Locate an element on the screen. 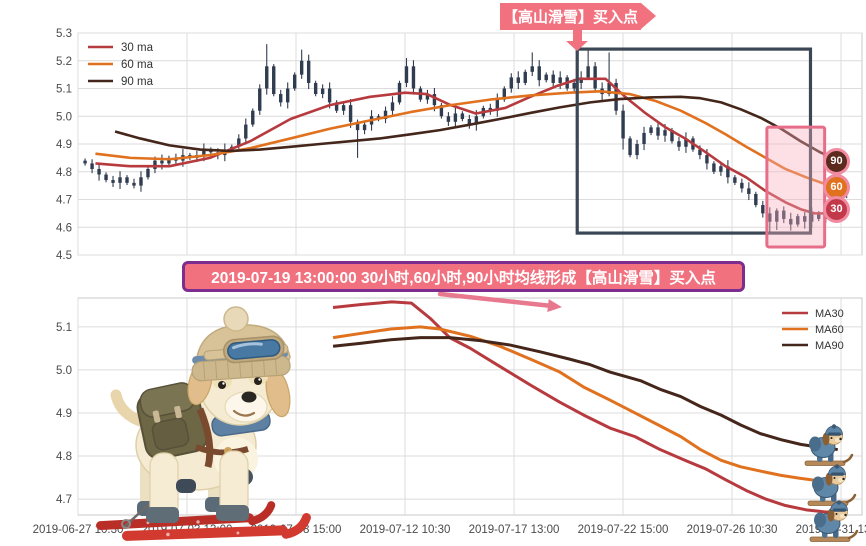  svg-text: MA60 is located at coordinates (829, 330).